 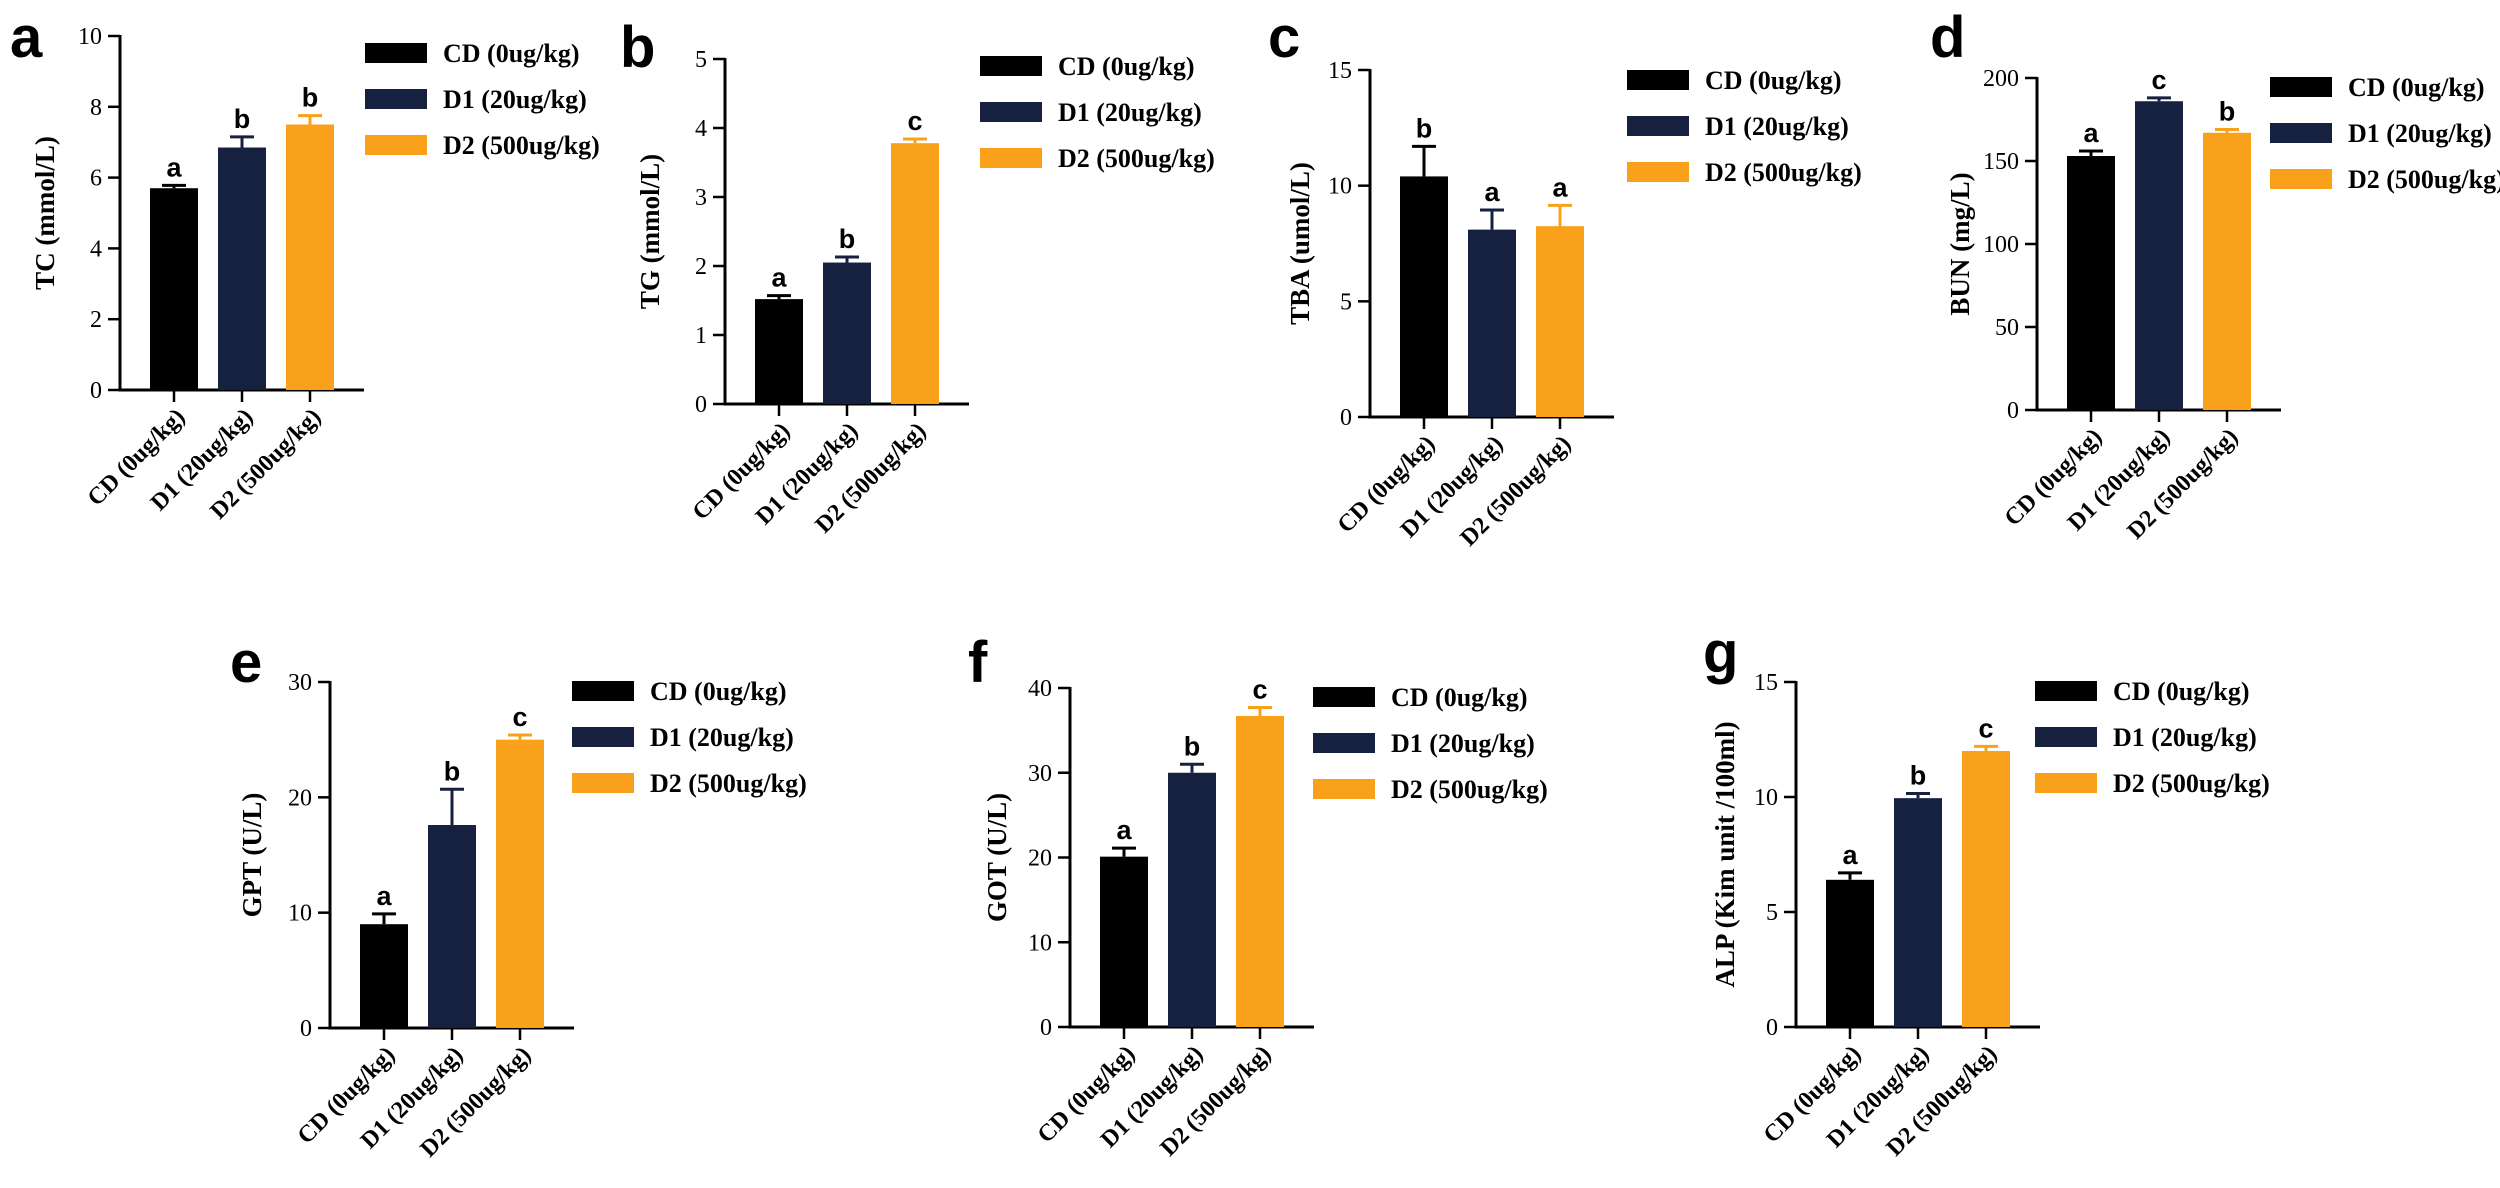 What do you see at coordinates (1040, 689) in the screenshot?
I see `y-tick-label: 40` at bounding box center [1040, 689].